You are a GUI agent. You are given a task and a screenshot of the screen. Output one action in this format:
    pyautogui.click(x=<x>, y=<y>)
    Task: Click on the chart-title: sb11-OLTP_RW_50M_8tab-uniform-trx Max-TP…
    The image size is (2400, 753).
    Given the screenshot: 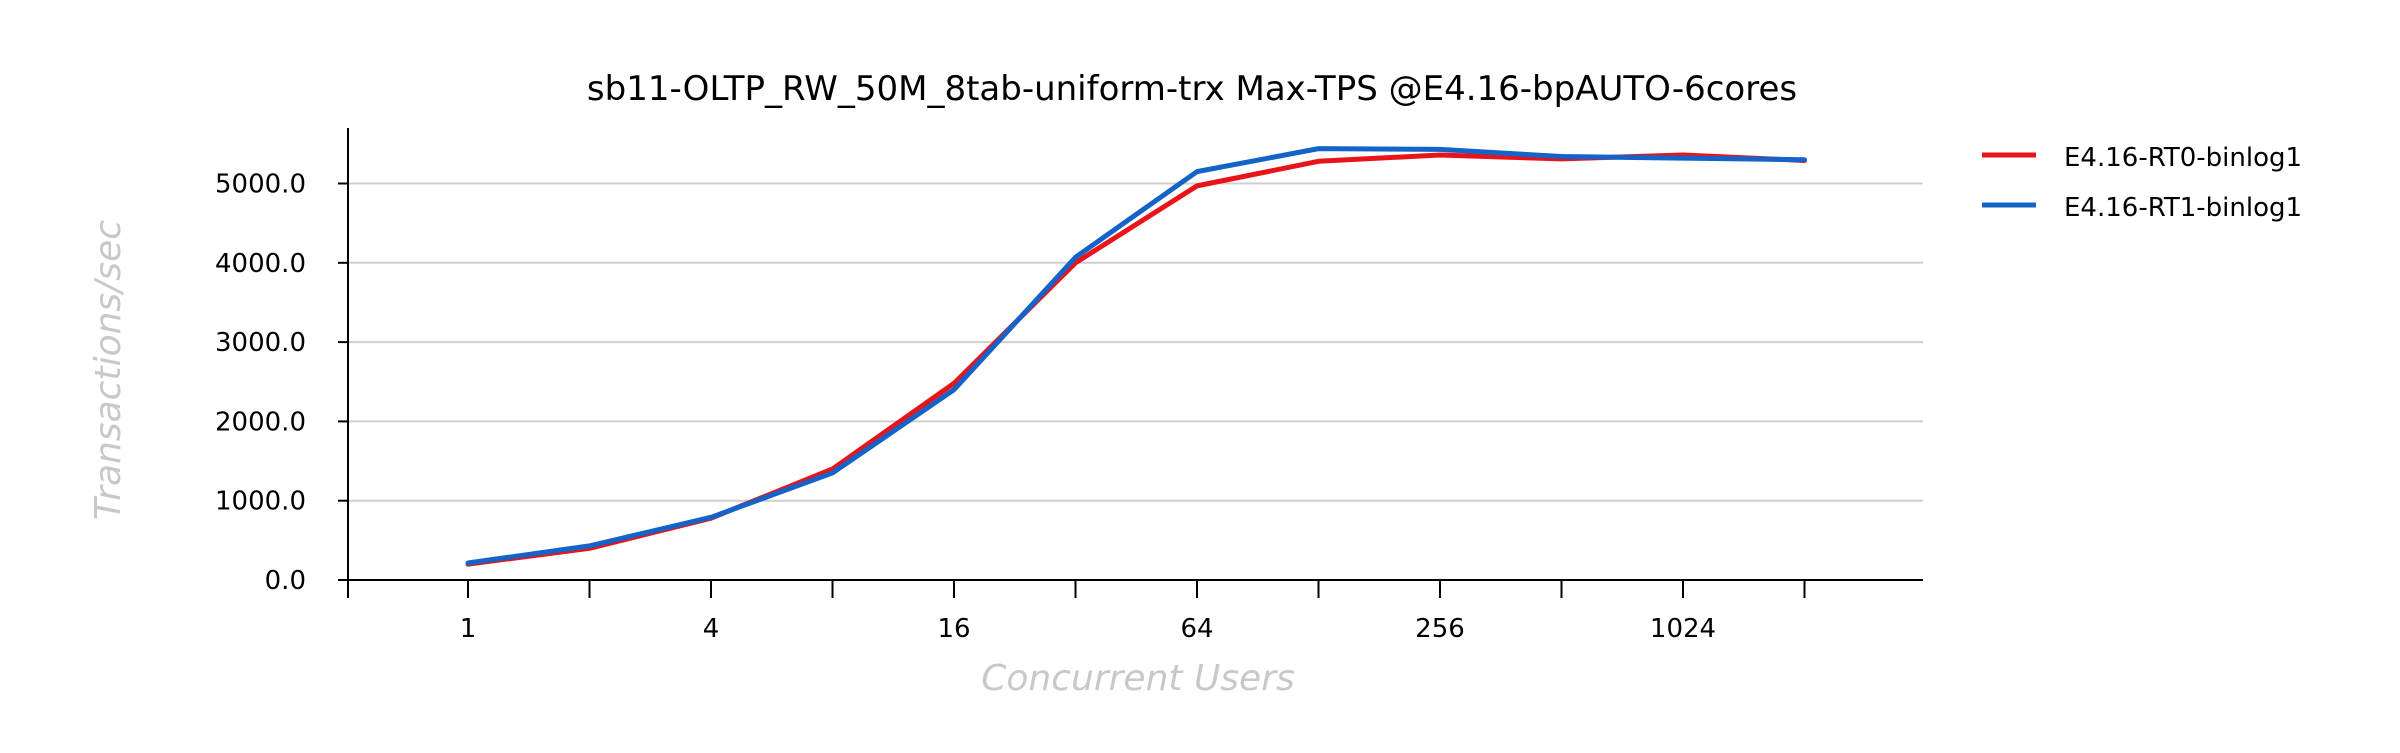 What is the action you would take?
    pyautogui.click(x=1192, y=89)
    